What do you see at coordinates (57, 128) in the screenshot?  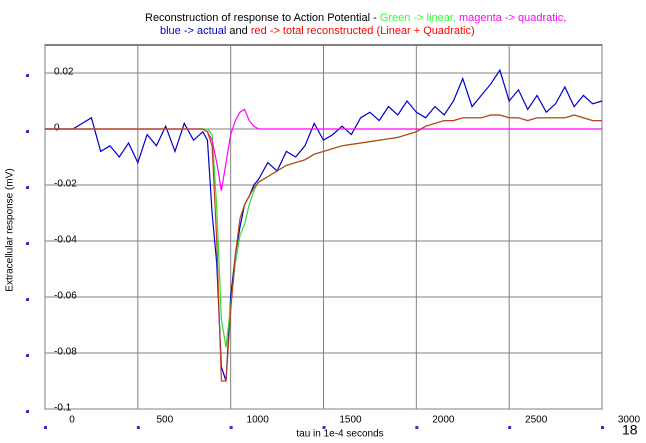 I see `y-tick-label: 0` at bounding box center [57, 128].